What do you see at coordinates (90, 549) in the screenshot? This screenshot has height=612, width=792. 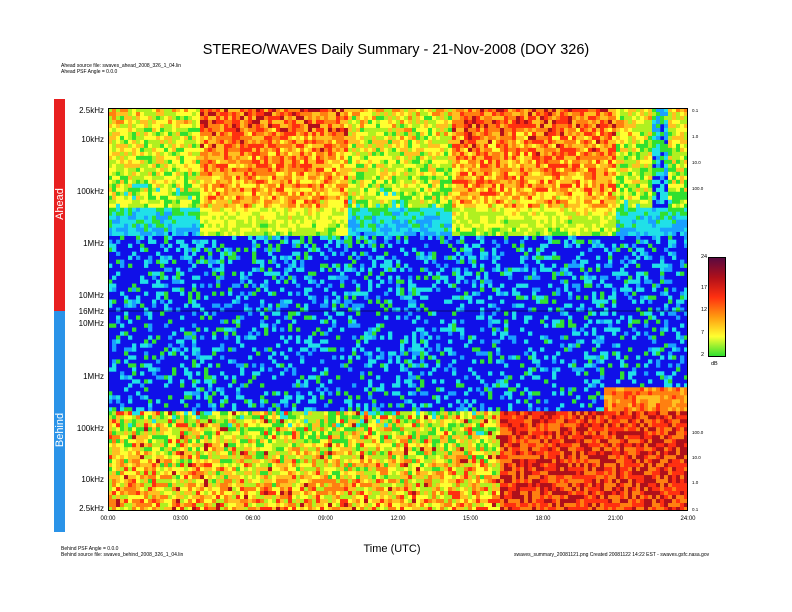 I see `behind-psf-note: Behind PSF Angle = 0.0.0` at bounding box center [90, 549].